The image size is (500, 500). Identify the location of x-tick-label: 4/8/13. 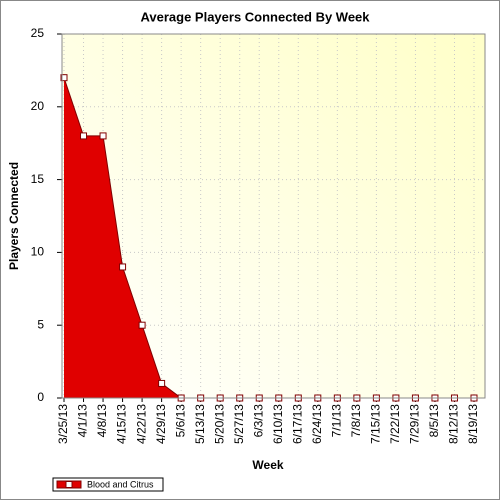
(102, 421).